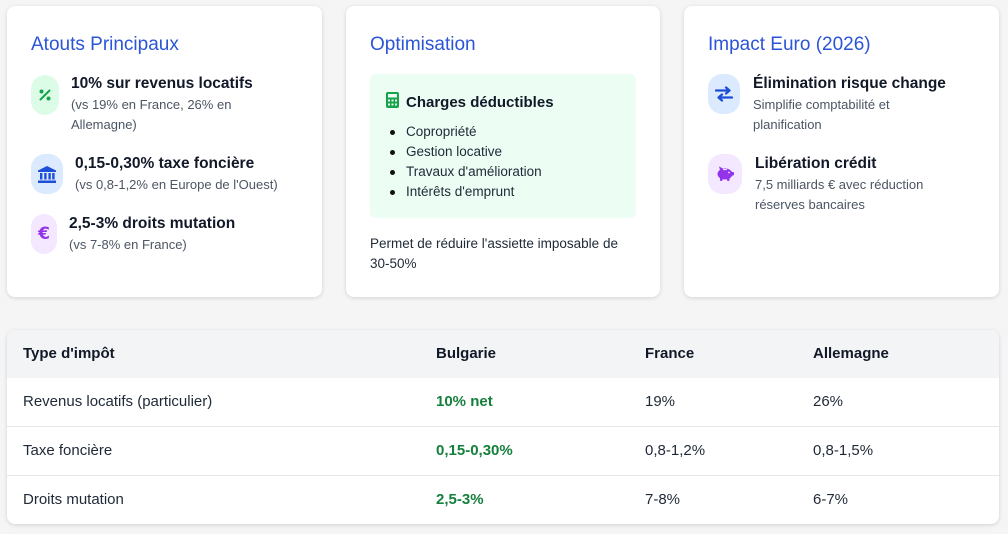 The width and height of the screenshot is (1008, 534). What do you see at coordinates (165, 163) in the screenshot?
I see `atout-title: 0,15-0,30% taxe foncière` at bounding box center [165, 163].